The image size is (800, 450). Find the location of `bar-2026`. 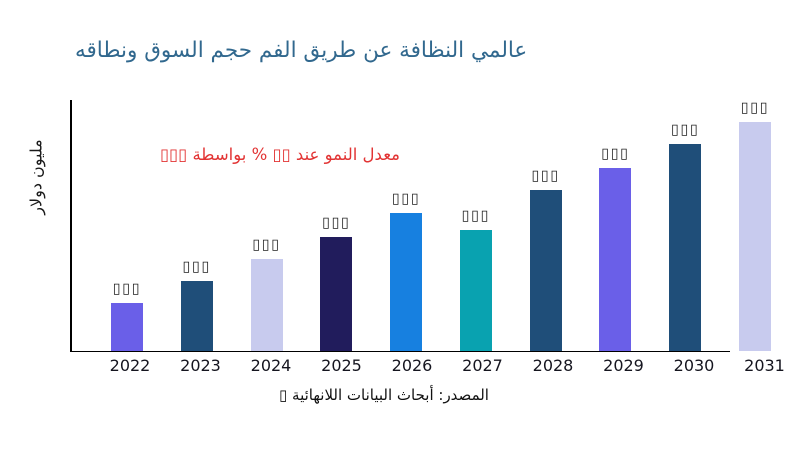

bar-2026 is located at coordinates (406, 282).